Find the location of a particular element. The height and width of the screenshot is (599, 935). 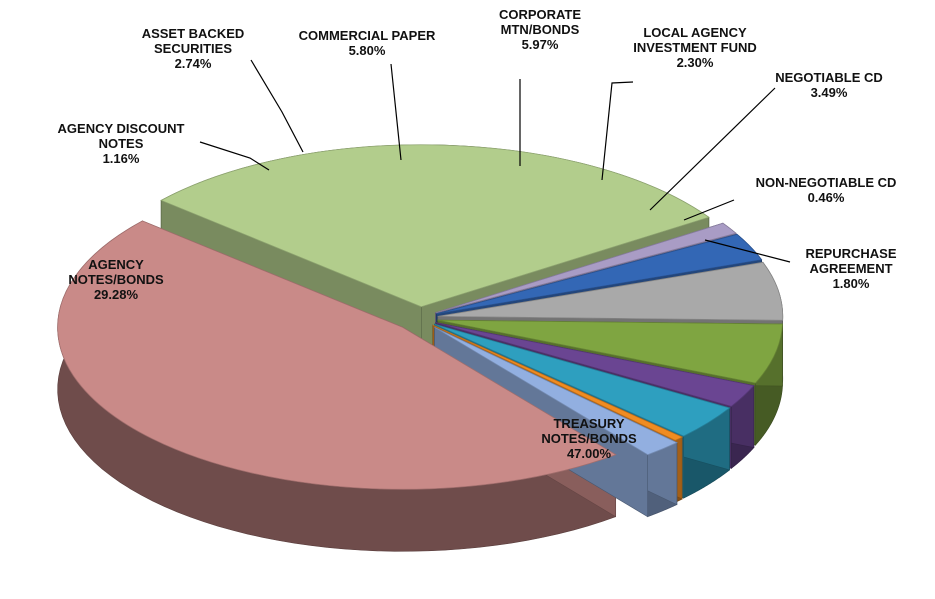

slice-name-label: AGENCY is located at coordinates (116, 264).